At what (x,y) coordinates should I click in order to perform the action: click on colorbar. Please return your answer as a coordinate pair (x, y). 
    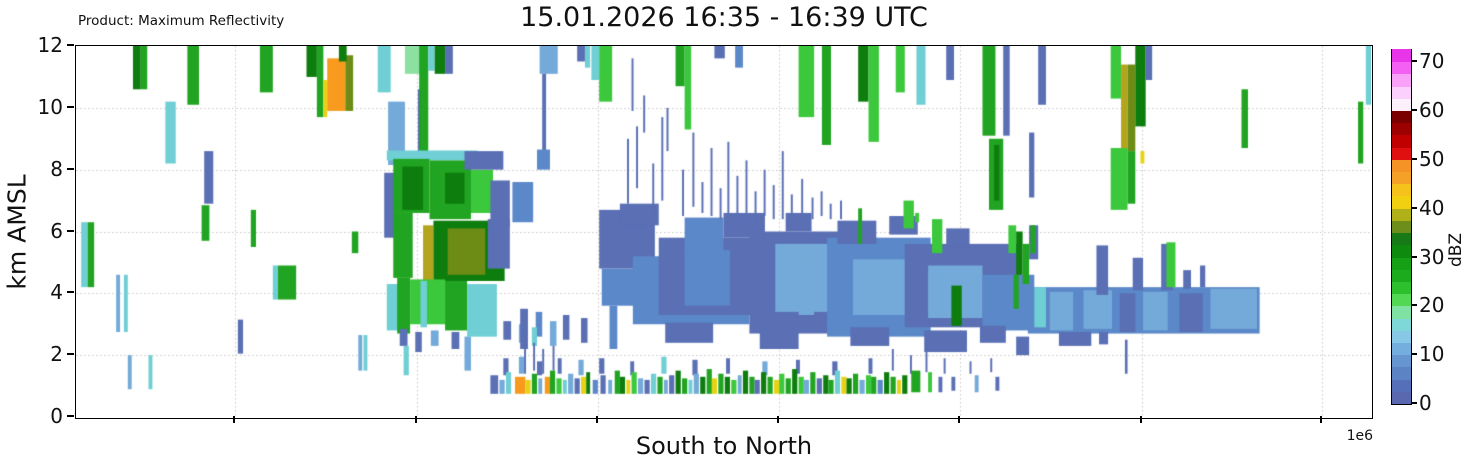
    Looking at the image, I should click on (1401, 227).